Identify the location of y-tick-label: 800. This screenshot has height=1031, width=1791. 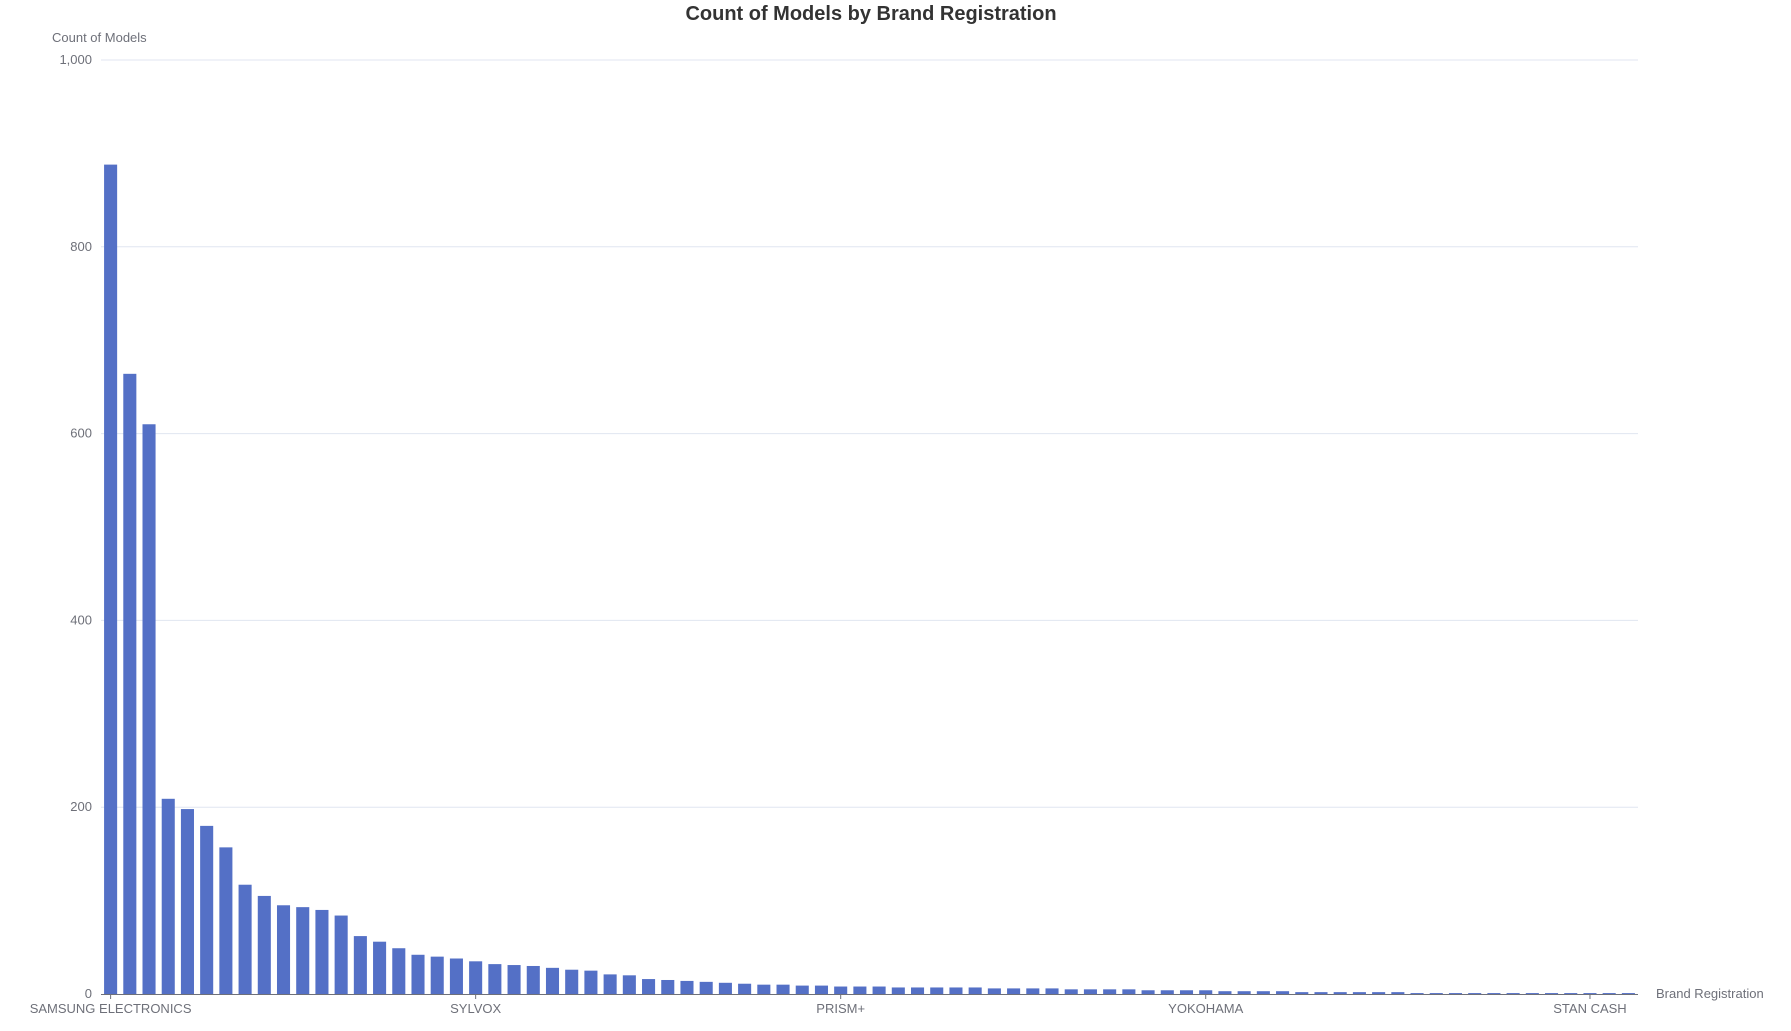
(81, 246).